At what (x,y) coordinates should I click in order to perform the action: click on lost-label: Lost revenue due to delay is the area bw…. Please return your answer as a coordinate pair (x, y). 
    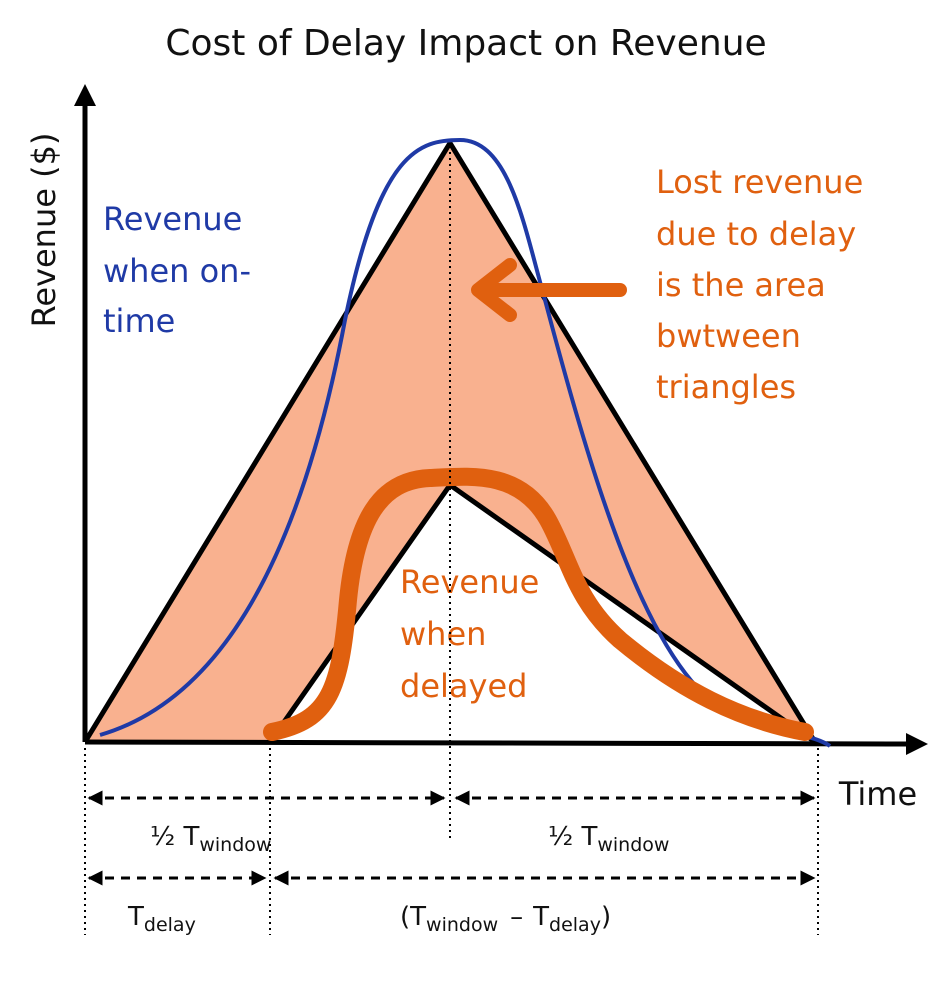
    Looking at the image, I should click on (759, 284).